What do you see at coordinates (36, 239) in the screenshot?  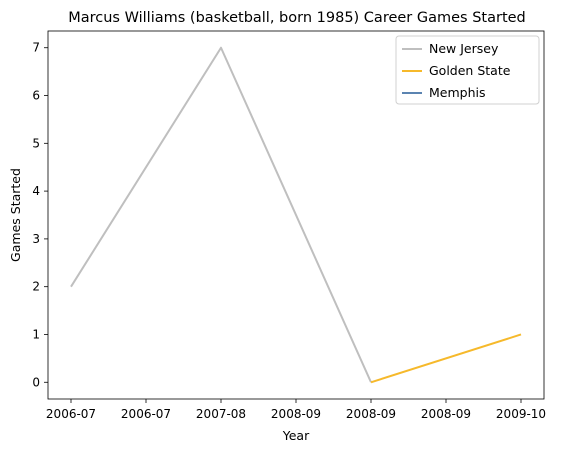 I see `y-tick-label: 3` at bounding box center [36, 239].